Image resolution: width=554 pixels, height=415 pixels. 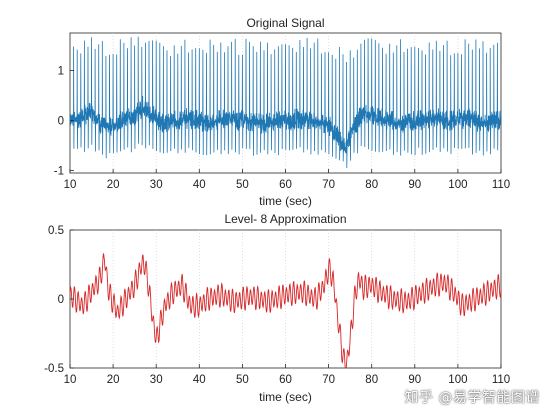 I want to click on watermark: 知乎 @易学智能图谱, so click(x=472, y=398).